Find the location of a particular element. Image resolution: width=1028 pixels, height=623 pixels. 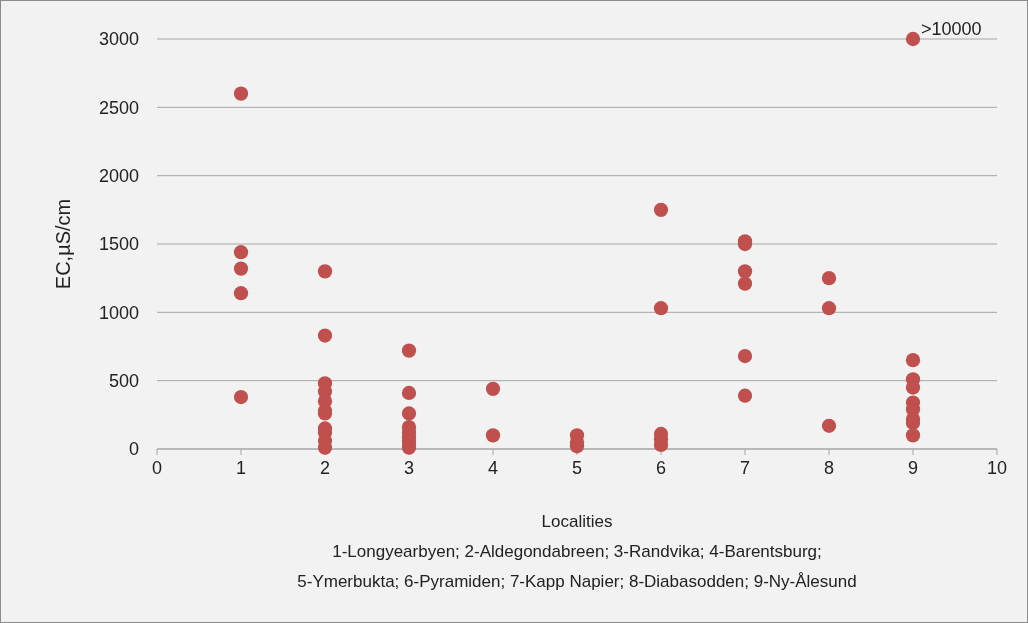

x-axis-title: Localities is located at coordinates (577, 521).